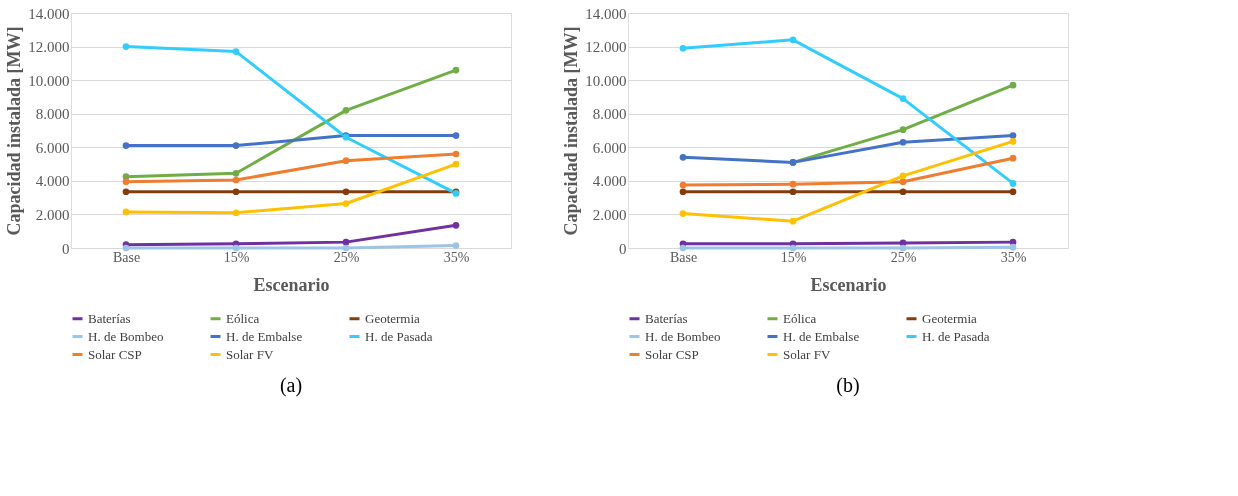 The image size is (1238, 496). I want to click on text: (b), so click(848, 385).